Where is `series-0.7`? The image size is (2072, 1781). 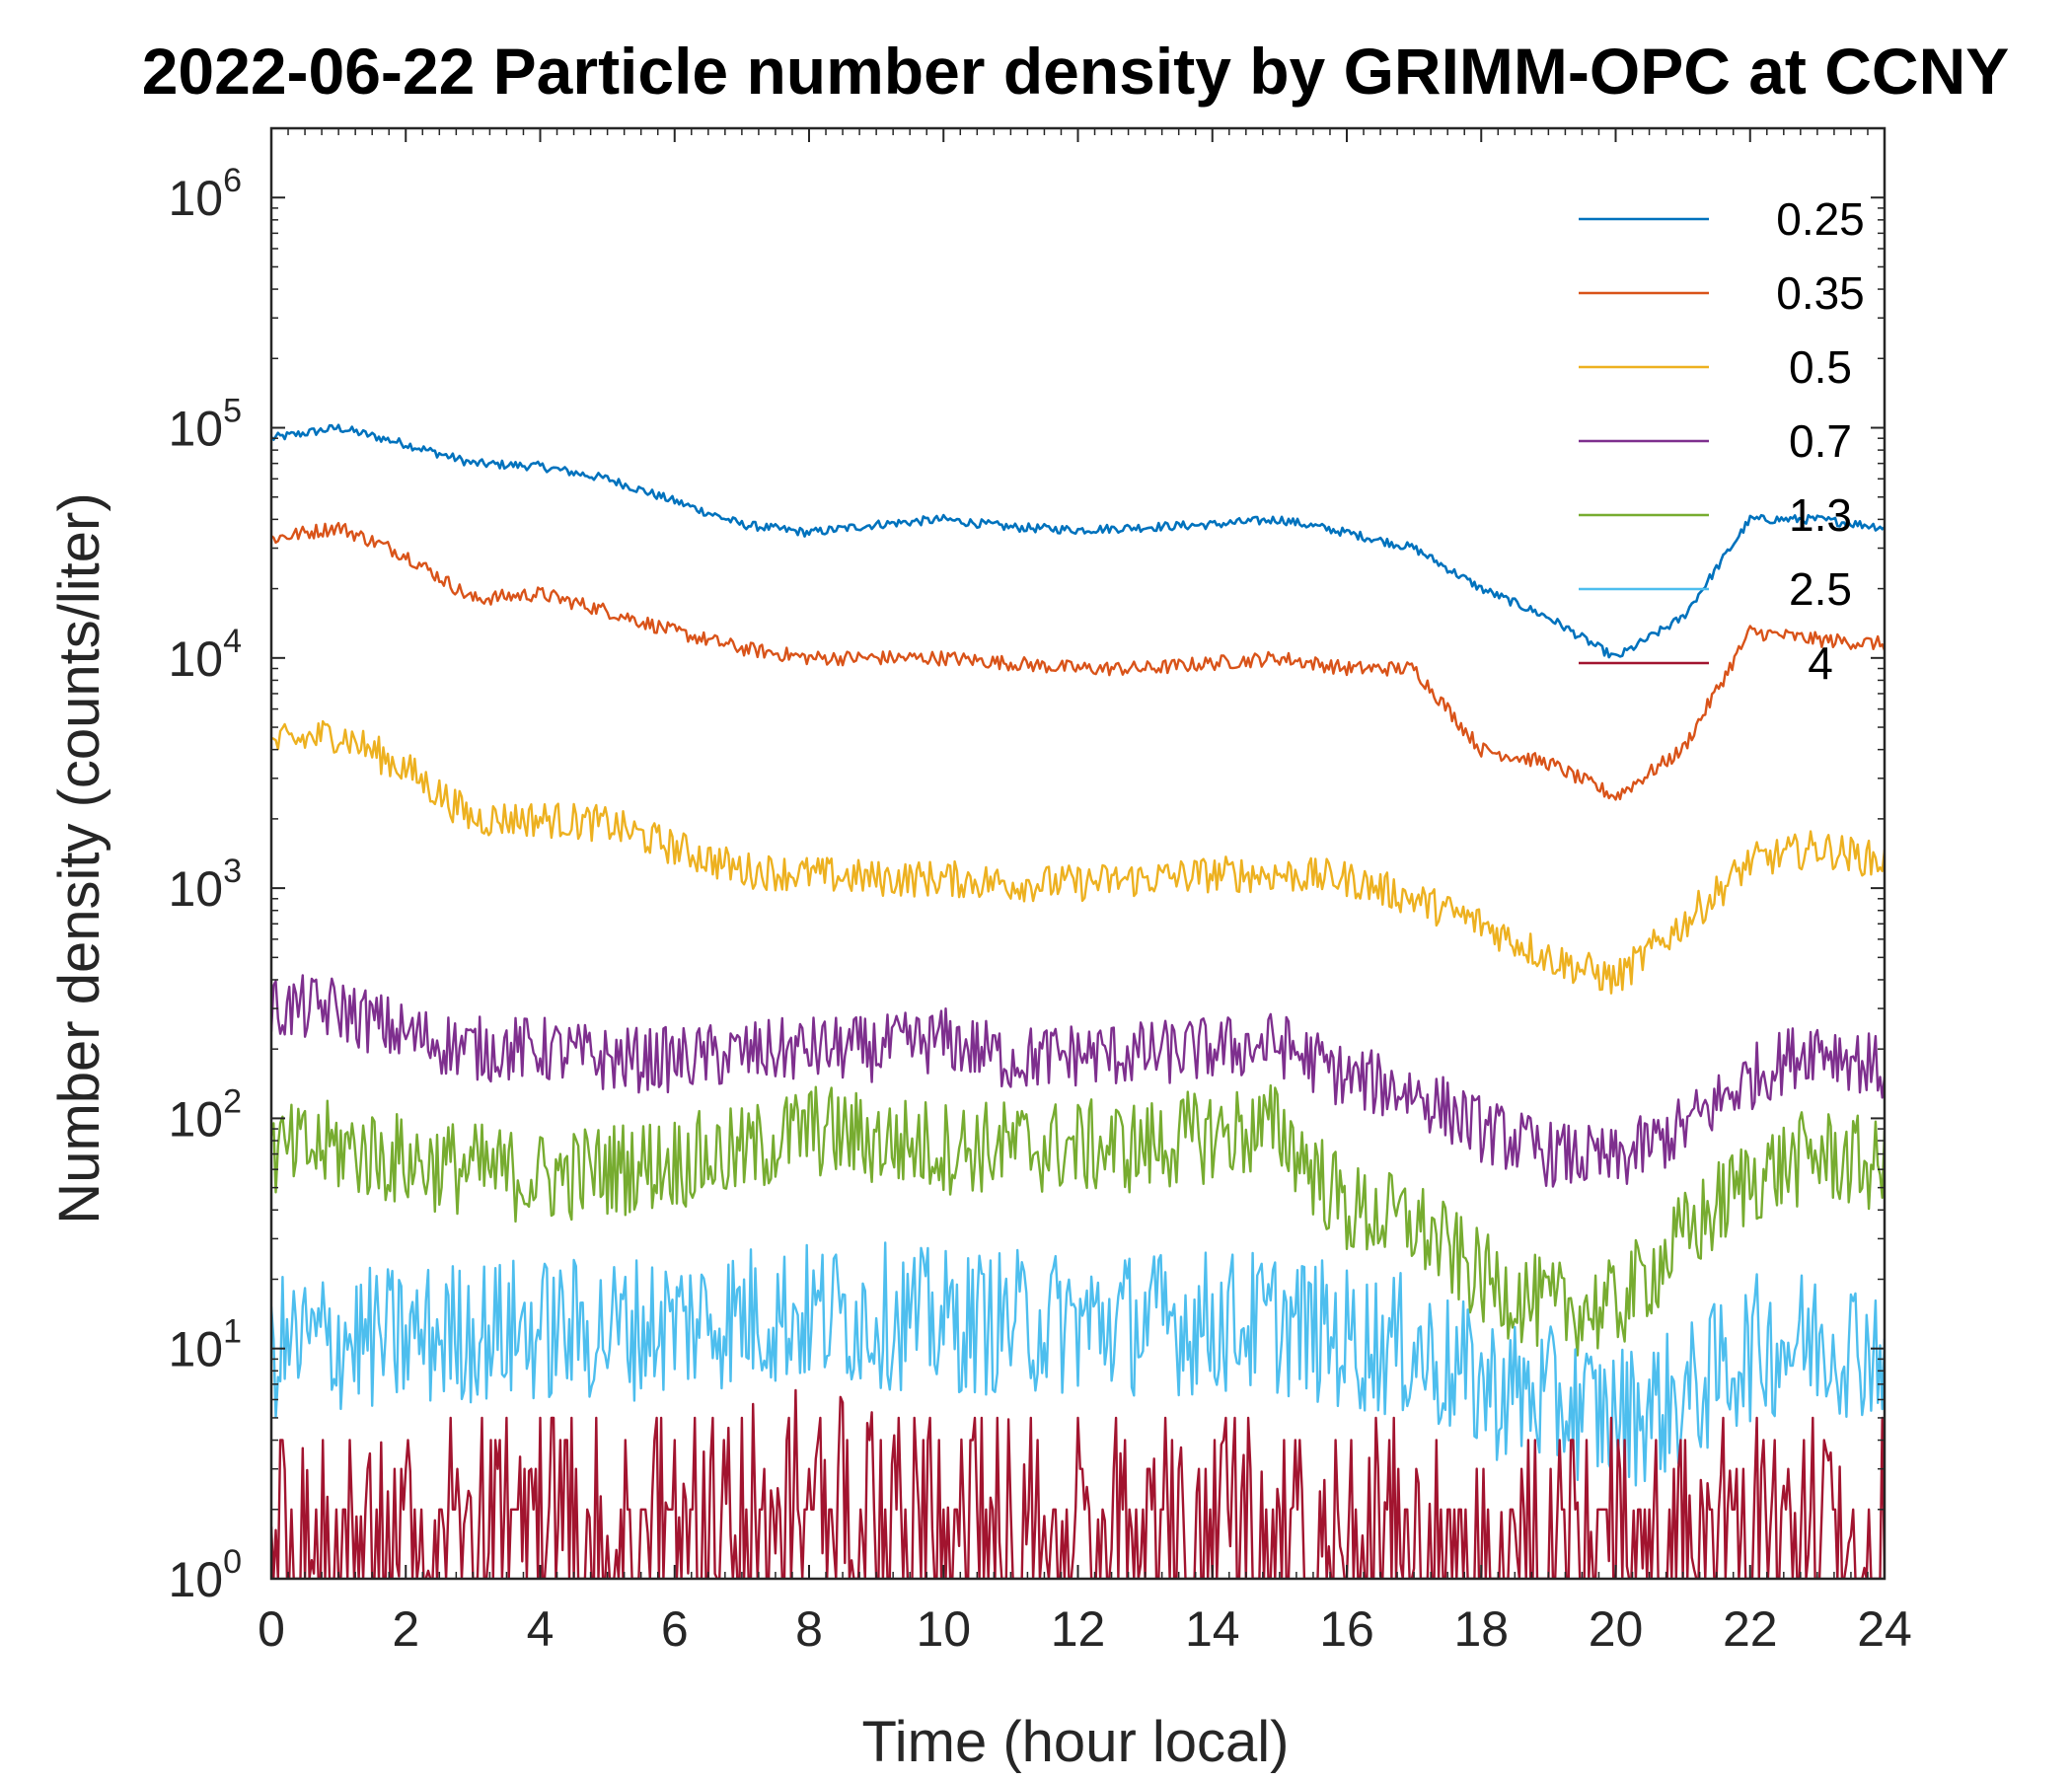 series-0.7 is located at coordinates (1078, 1081).